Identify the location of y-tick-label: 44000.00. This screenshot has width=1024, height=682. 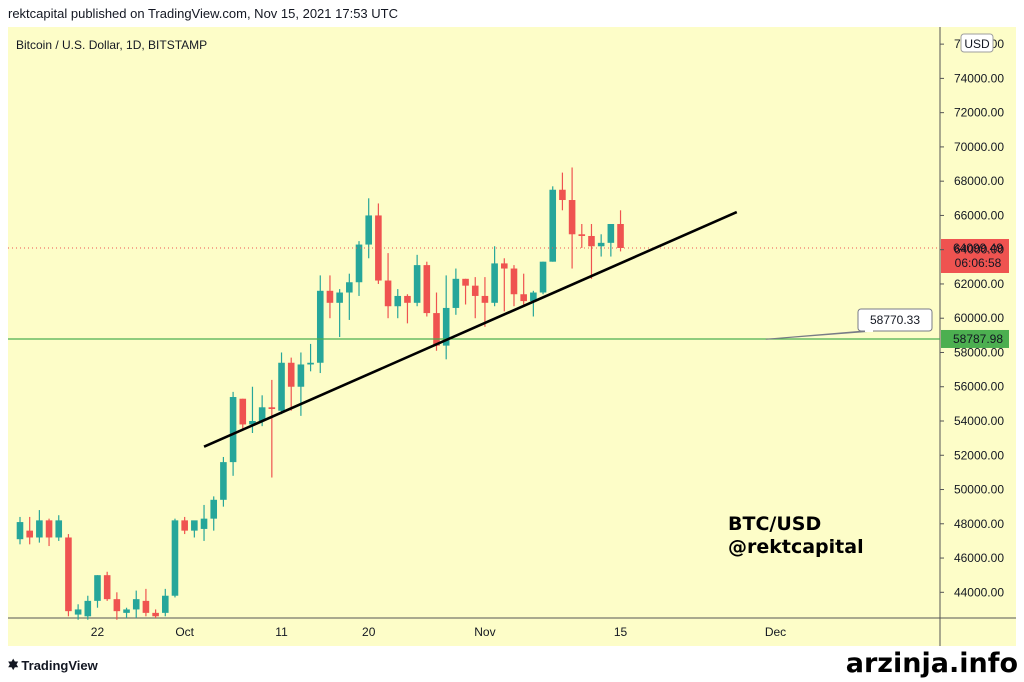
(979, 592).